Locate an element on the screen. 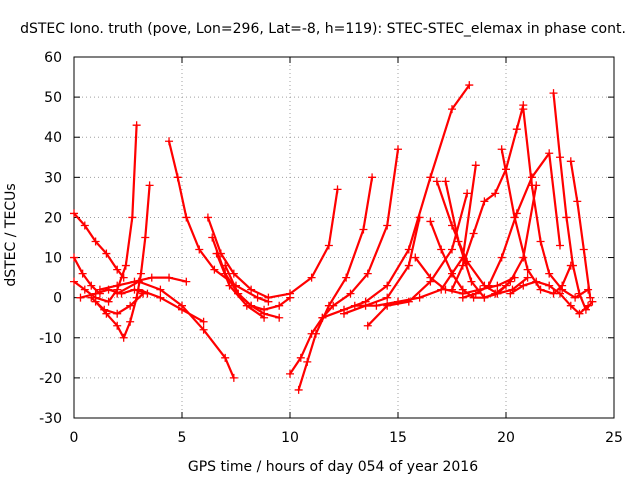 This screenshot has width=640, height=480. x-tick-label: 15 is located at coordinates (398, 438).